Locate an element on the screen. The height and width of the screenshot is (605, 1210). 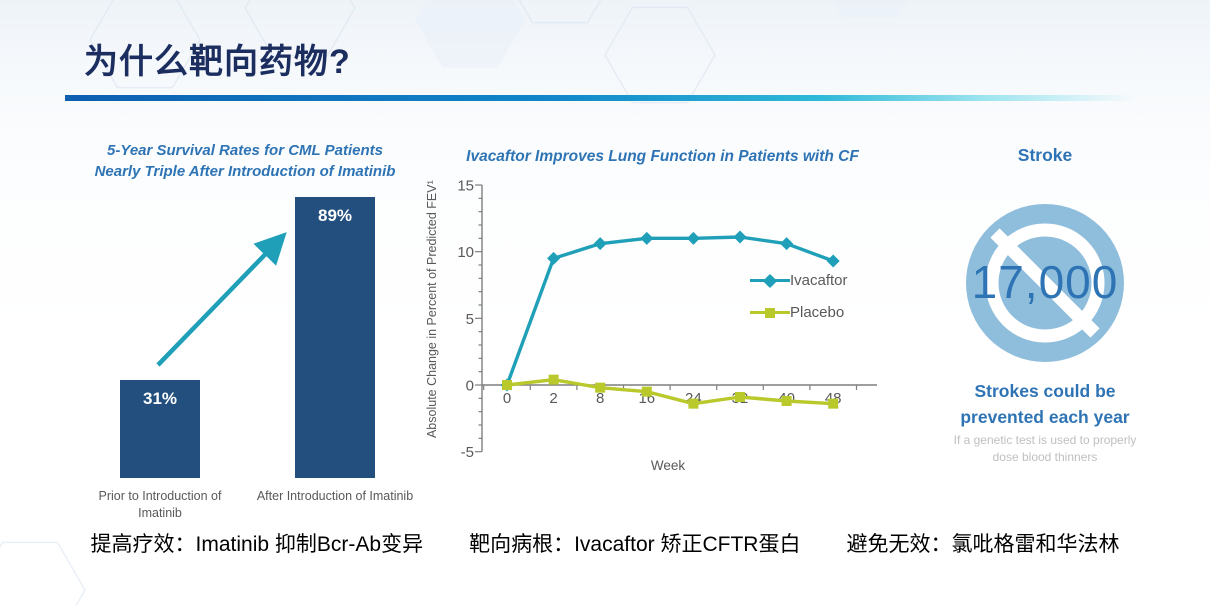
bar-category-label-after: After Introduction of Imatinib is located at coordinates (335, 496).